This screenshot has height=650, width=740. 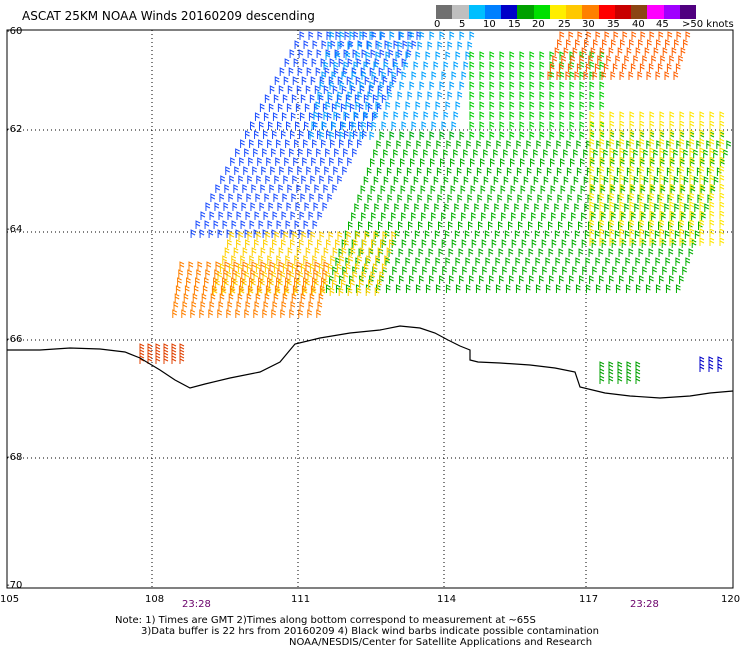 I want to click on lon-label-120: 120, so click(x=730, y=599).